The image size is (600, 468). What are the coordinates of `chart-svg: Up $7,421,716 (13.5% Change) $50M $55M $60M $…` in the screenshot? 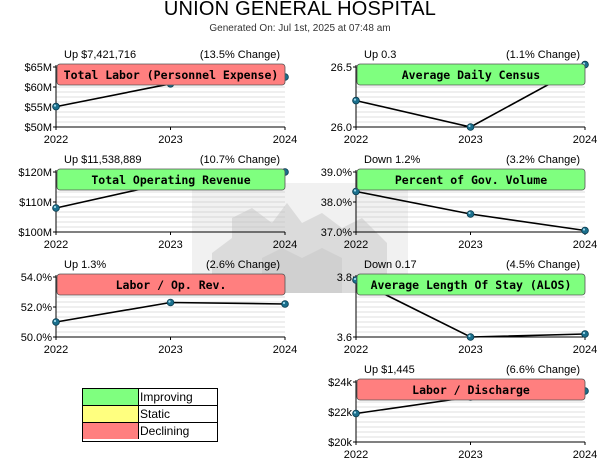 It's located at (160, 97).